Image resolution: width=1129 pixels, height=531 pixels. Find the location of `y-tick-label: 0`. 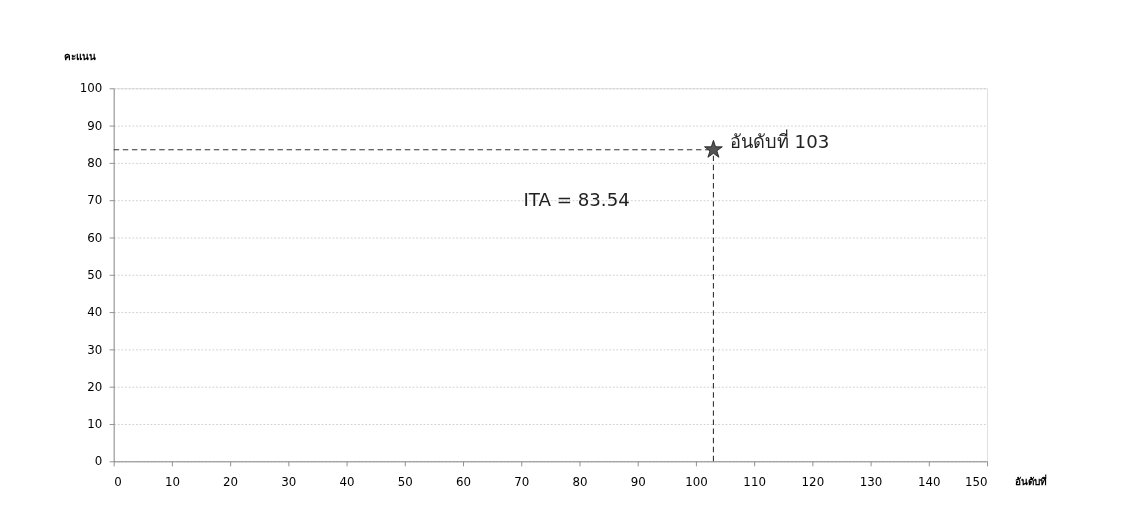

y-tick-label: 0 is located at coordinates (98, 461).